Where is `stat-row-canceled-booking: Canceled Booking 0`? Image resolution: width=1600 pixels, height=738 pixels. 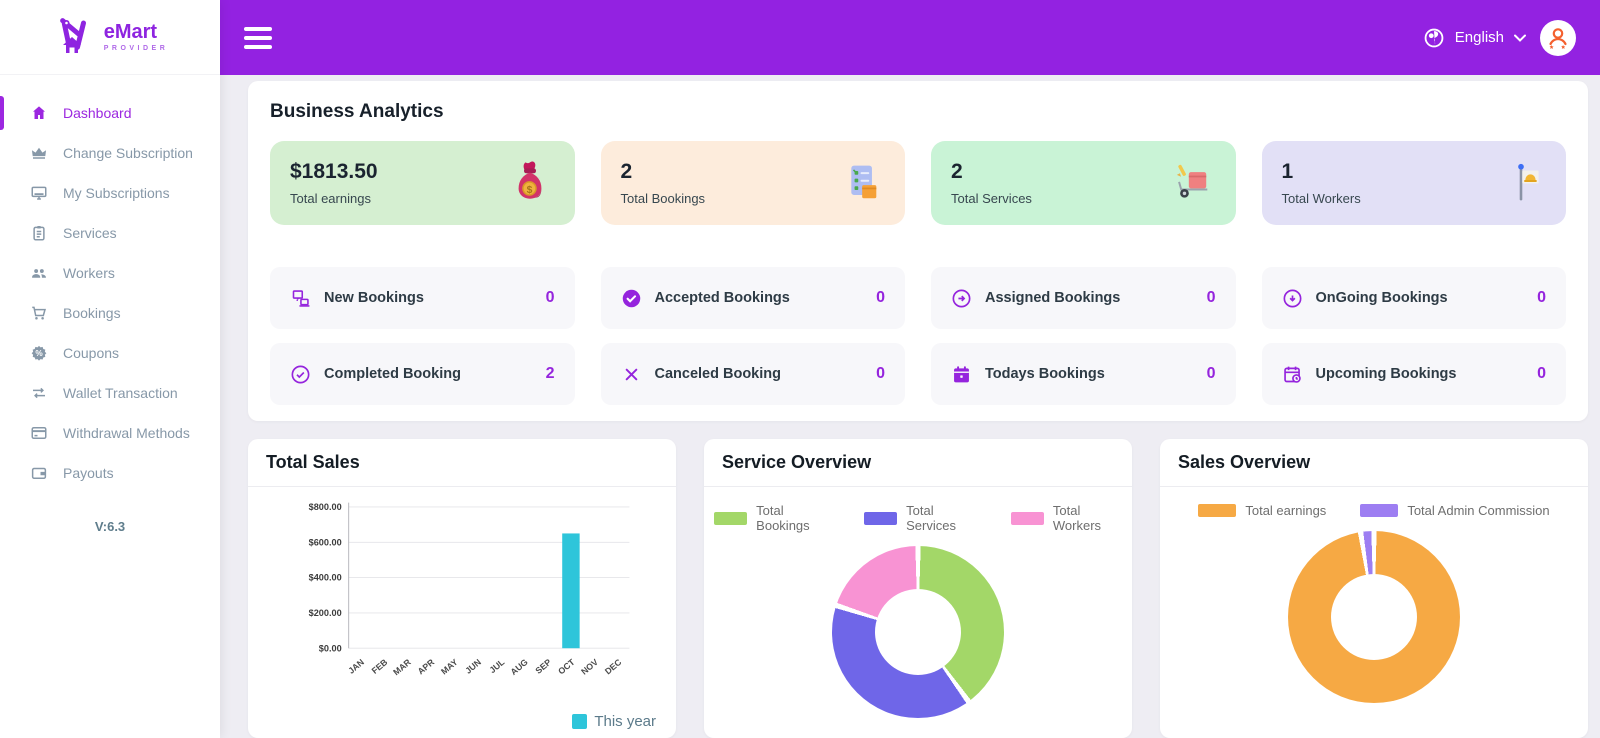
stat-row-canceled-booking: Canceled Booking 0 is located at coordinates (752, 374).